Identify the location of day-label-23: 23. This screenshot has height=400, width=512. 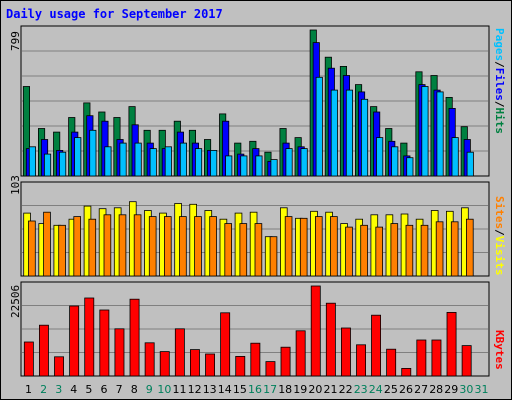
(361, 389).